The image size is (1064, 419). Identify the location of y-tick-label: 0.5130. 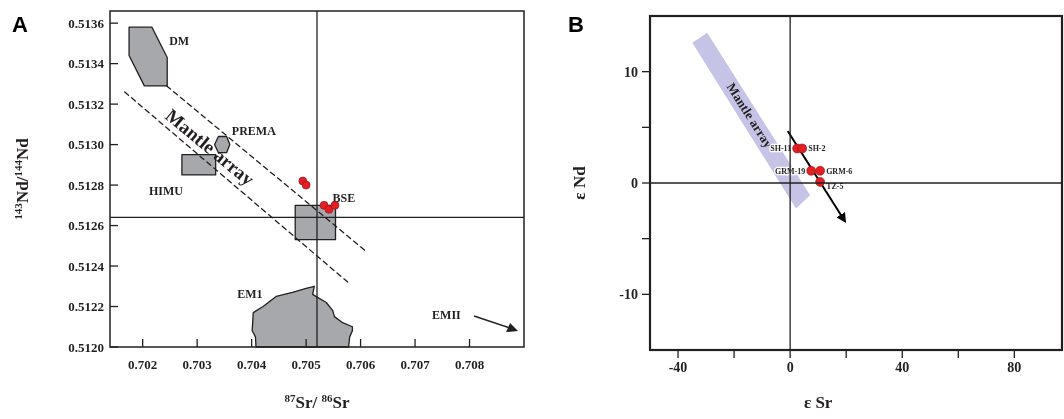
(86, 145).